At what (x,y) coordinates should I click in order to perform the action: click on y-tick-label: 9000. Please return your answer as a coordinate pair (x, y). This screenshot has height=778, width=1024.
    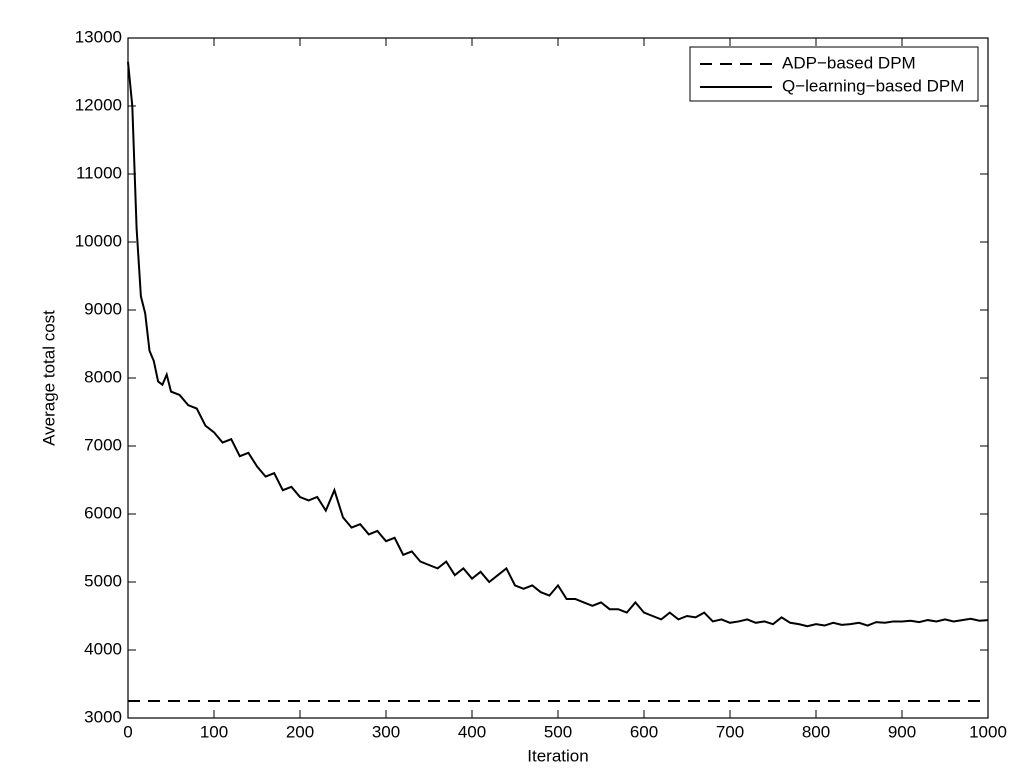
    Looking at the image, I should click on (103, 308).